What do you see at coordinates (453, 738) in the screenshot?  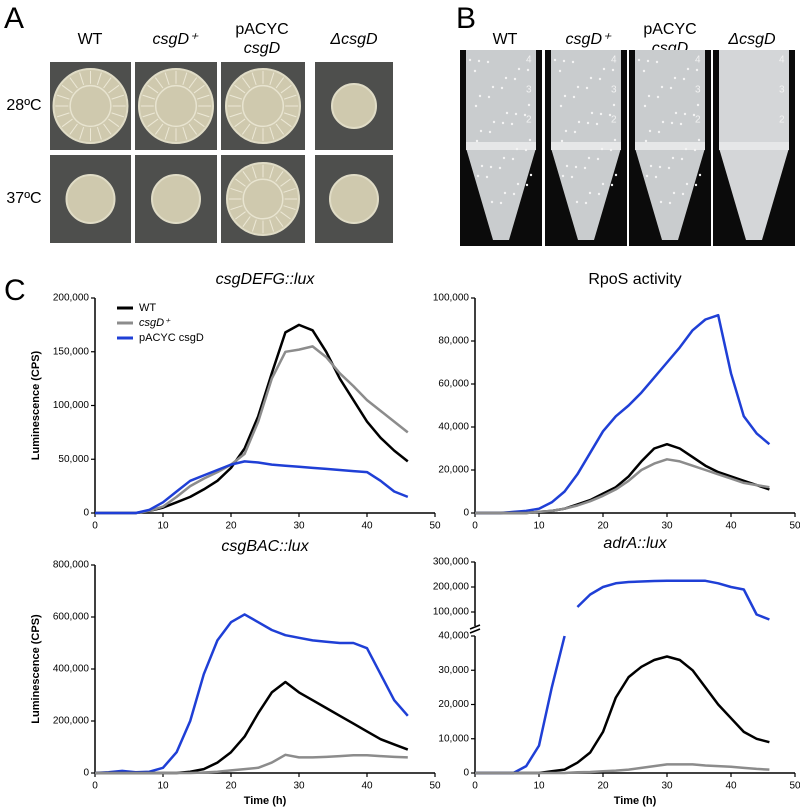 I see `y-tick-label: 10,000` at bounding box center [453, 738].